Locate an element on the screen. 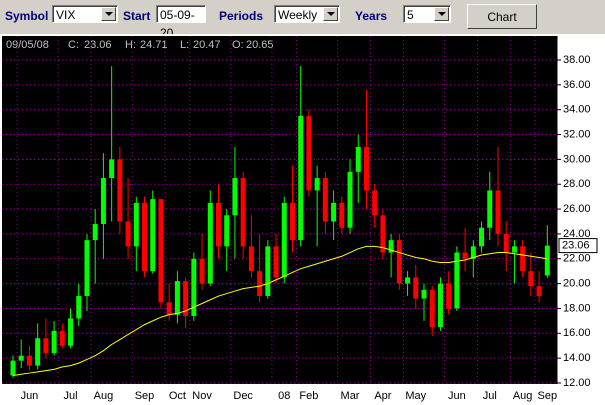 The image size is (605, 405). periods-select: Weekly is located at coordinates (307, 14).